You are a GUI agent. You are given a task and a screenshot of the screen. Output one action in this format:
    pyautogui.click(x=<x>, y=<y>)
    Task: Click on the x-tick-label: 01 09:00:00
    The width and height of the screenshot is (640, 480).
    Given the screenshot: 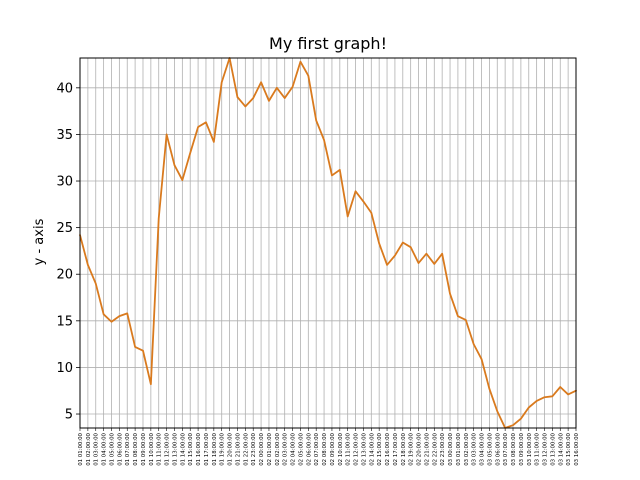 What is the action you would take?
    pyautogui.click(x=144, y=448)
    